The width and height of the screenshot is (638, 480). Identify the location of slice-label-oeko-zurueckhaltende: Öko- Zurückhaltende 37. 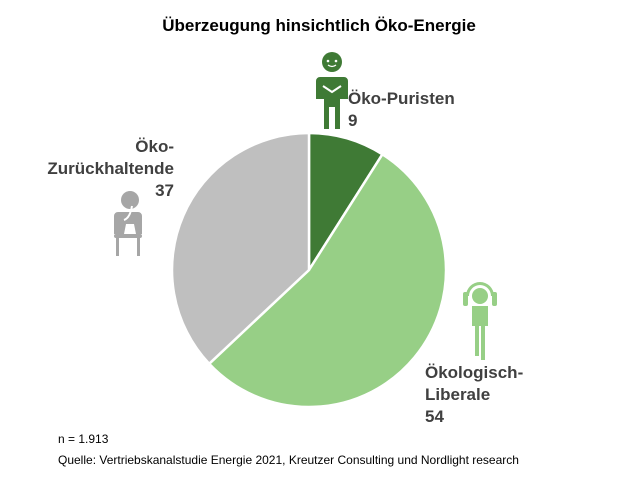
(99, 169).